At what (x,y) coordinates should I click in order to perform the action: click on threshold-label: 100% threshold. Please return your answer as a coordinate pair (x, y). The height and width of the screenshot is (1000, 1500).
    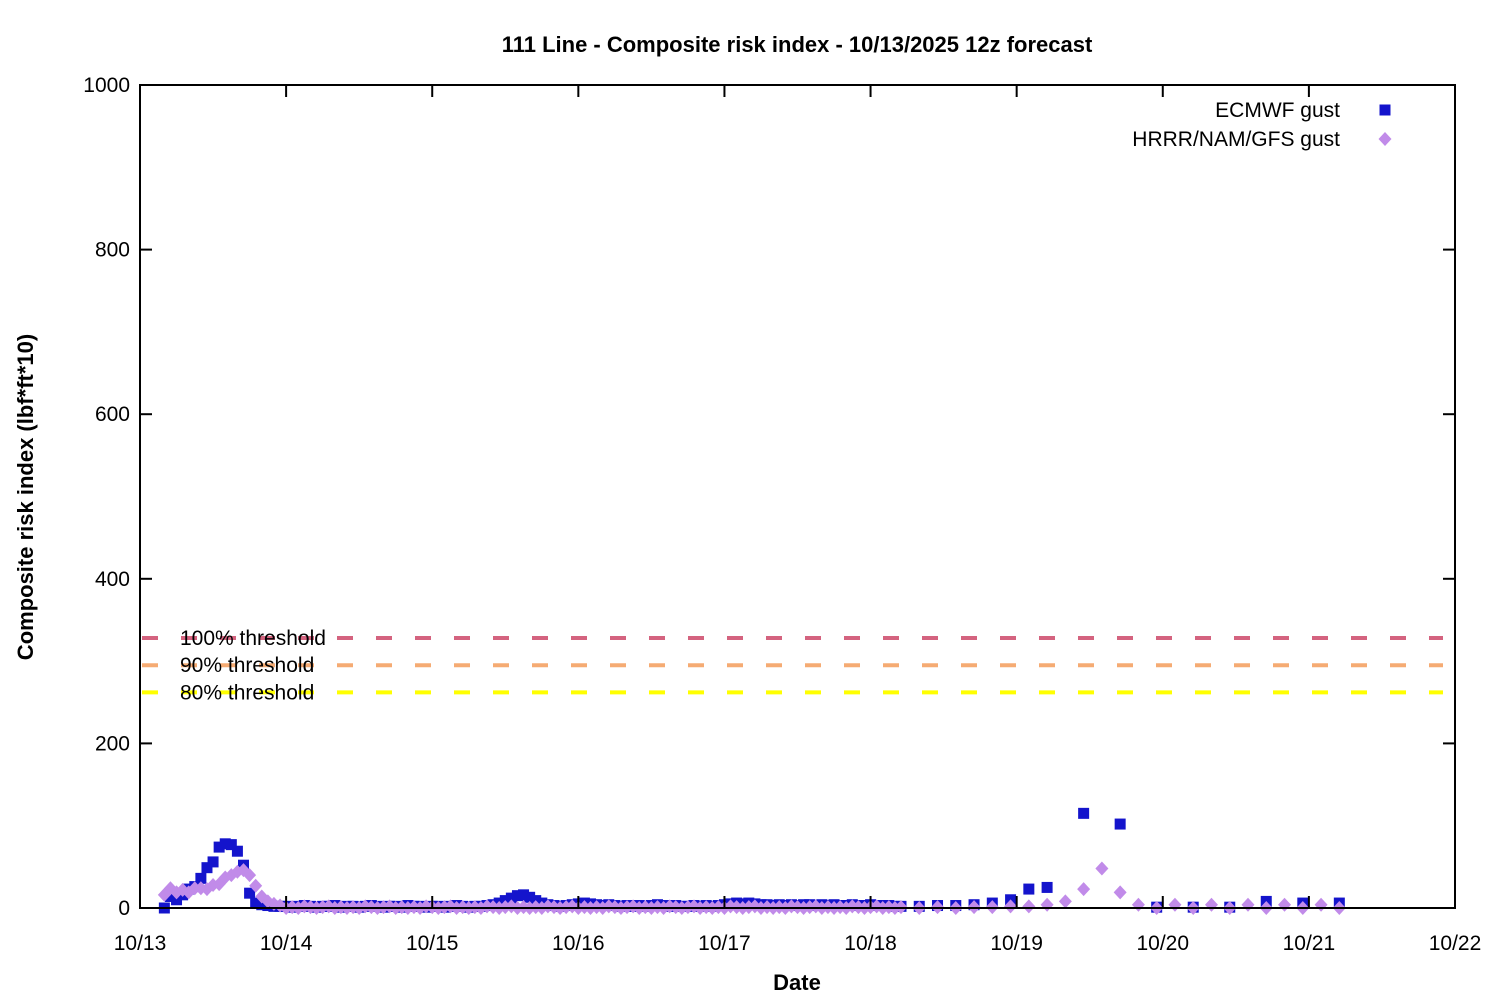
    Looking at the image, I should click on (253, 638).